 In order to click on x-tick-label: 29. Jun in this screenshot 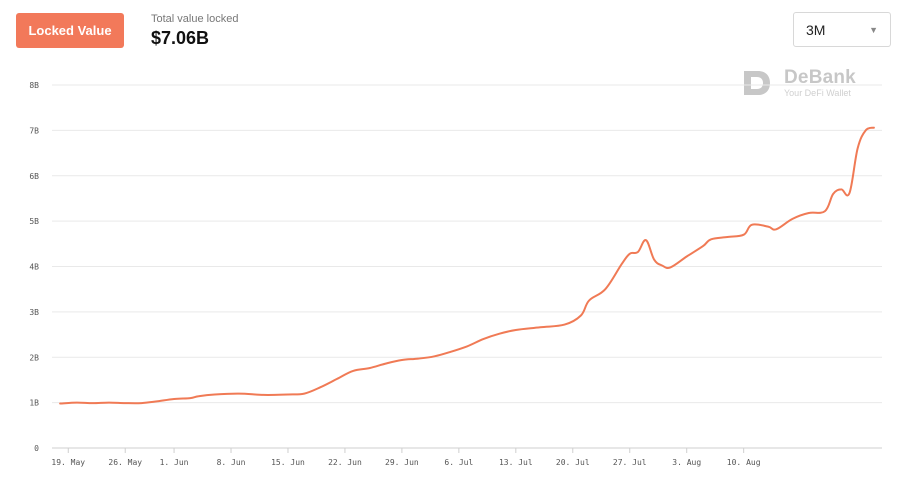, I will do `click(402, 462)`.